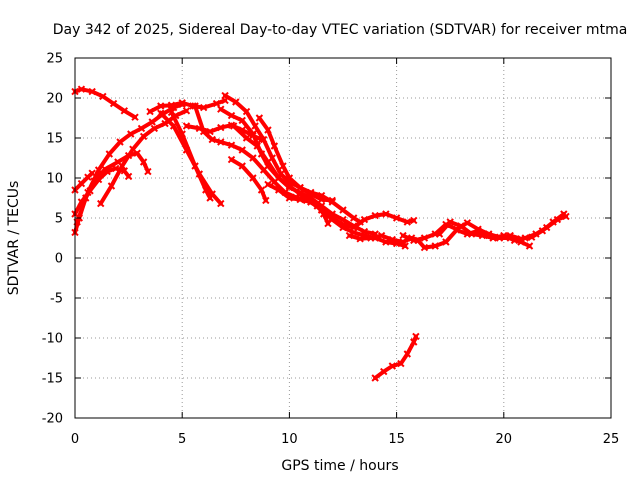 This screenshot has height=480, width=640. I want to click on y-tick-label: 5, so click(59, 219).